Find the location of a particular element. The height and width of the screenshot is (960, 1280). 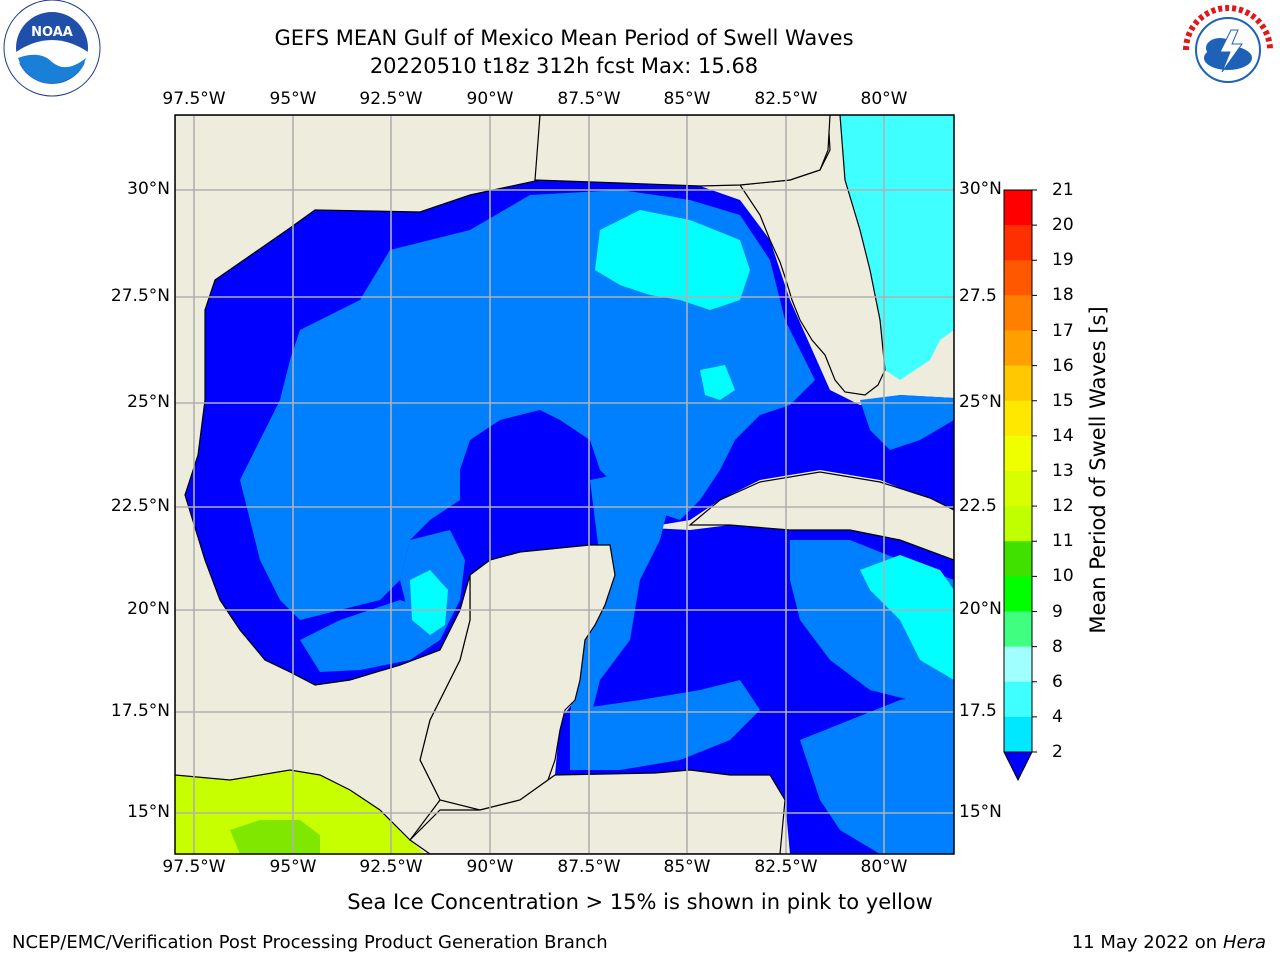

ocean-cyan-east is located at coordinates (897, 247).